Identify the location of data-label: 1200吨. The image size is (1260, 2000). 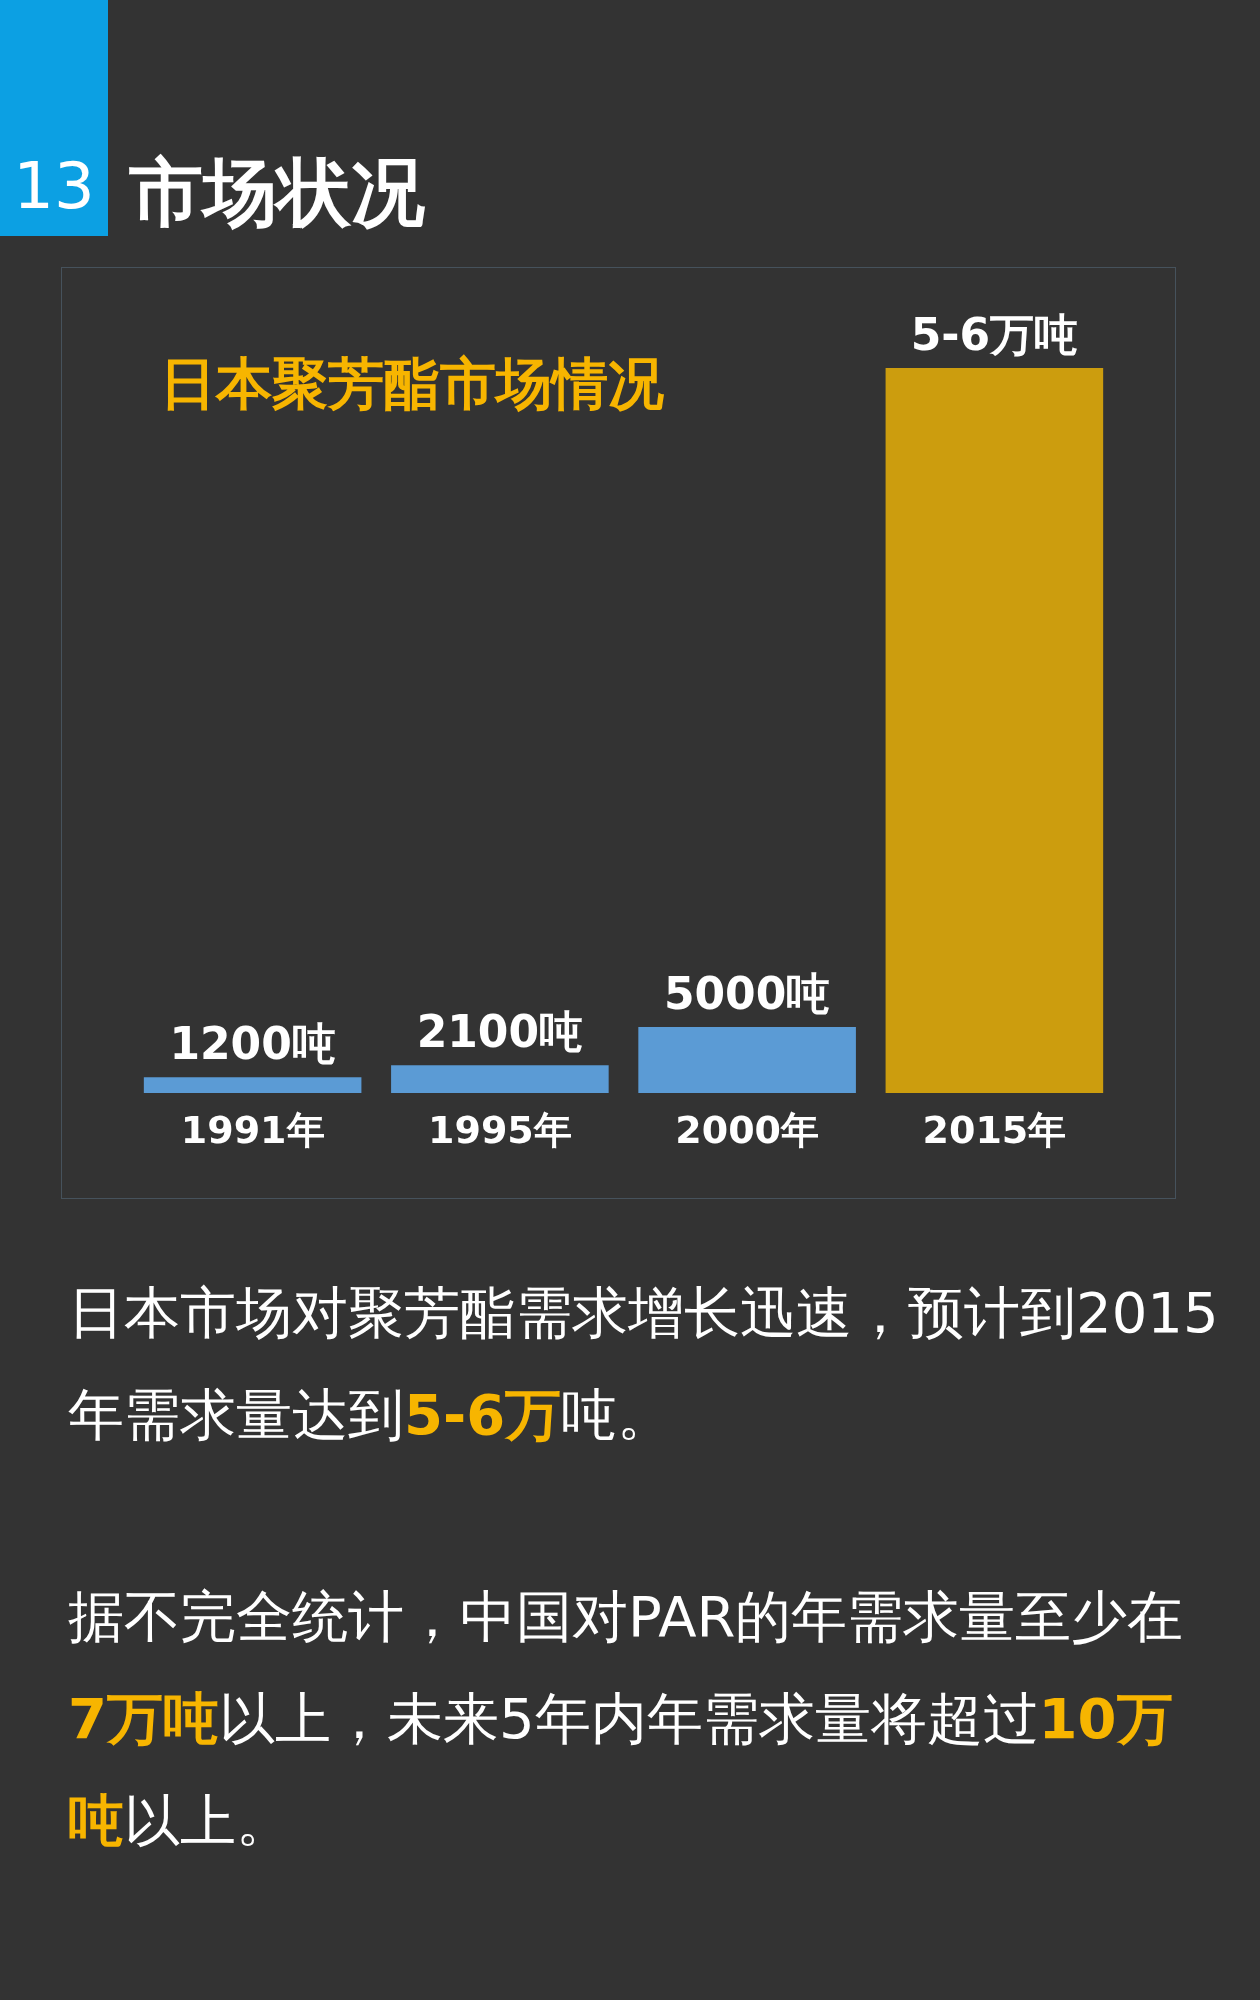
(252, 1043).